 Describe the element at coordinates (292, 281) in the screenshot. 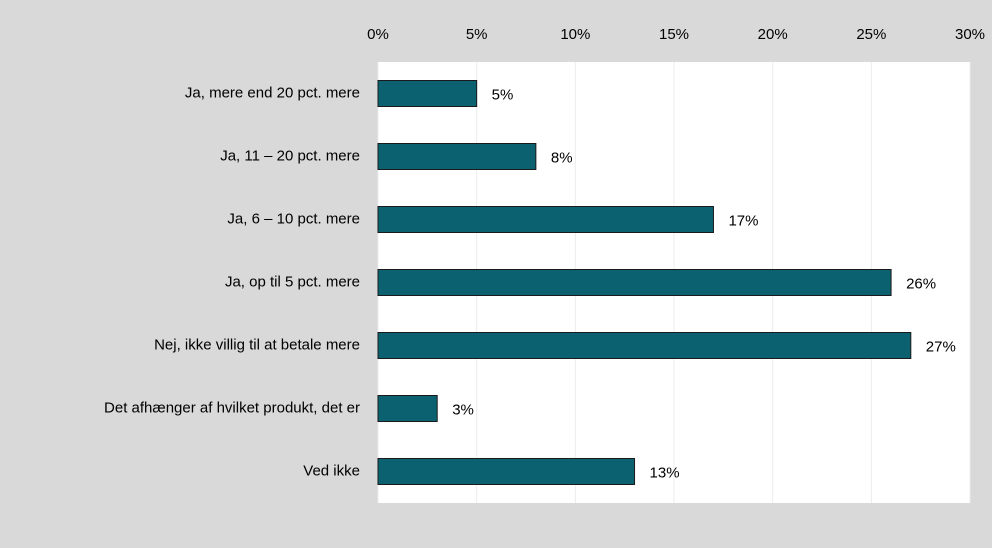

I see `y-tick-label: Ja, op til 5 pct. mere` at that location.